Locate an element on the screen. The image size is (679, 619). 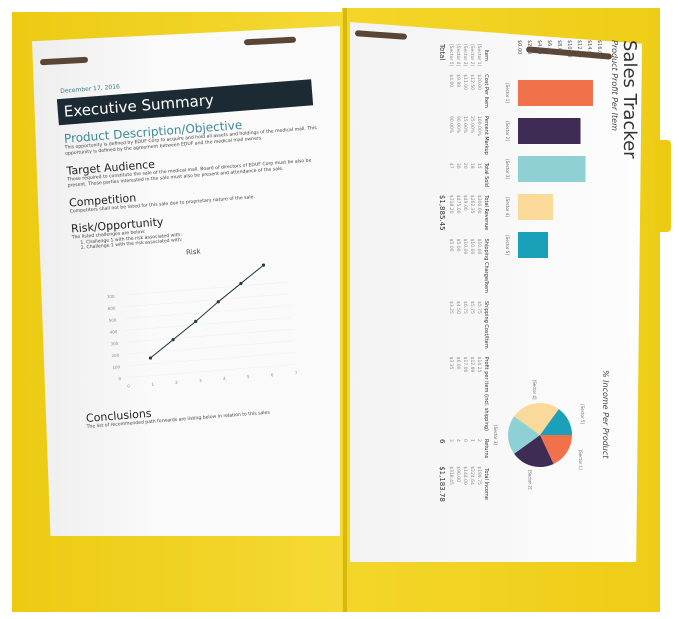
y-tick-label: $16.00 is located at coordinates (599, 49).